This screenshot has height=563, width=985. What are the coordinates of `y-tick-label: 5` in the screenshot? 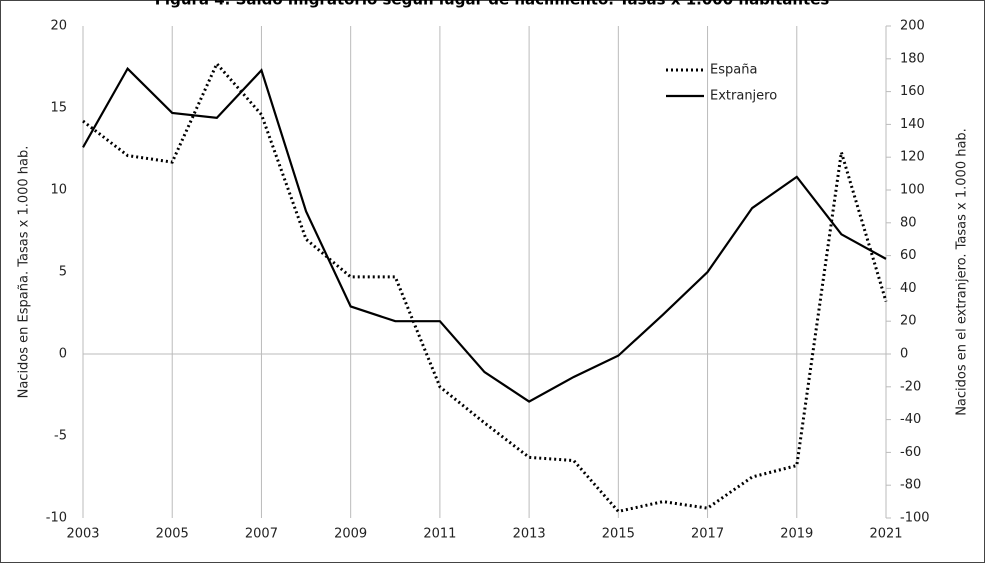 It's located at (63, 272).